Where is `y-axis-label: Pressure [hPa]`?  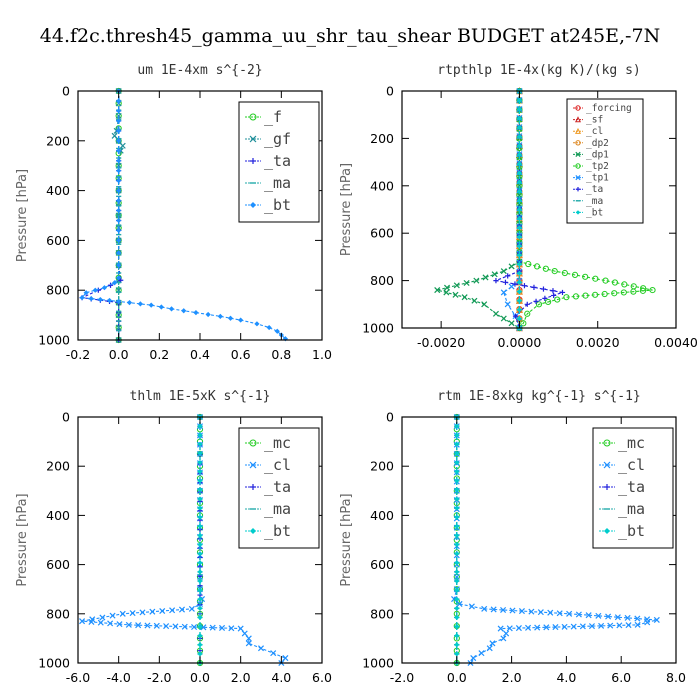
y-axis-label: Pressure [hPa] is located at coordinates (22, 215).